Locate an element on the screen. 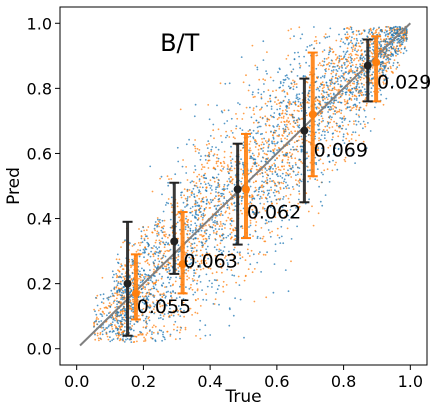 This screenshot has height=418, width=436. bin-error-annotation: 0.062 is located at coordinates (274, 213).